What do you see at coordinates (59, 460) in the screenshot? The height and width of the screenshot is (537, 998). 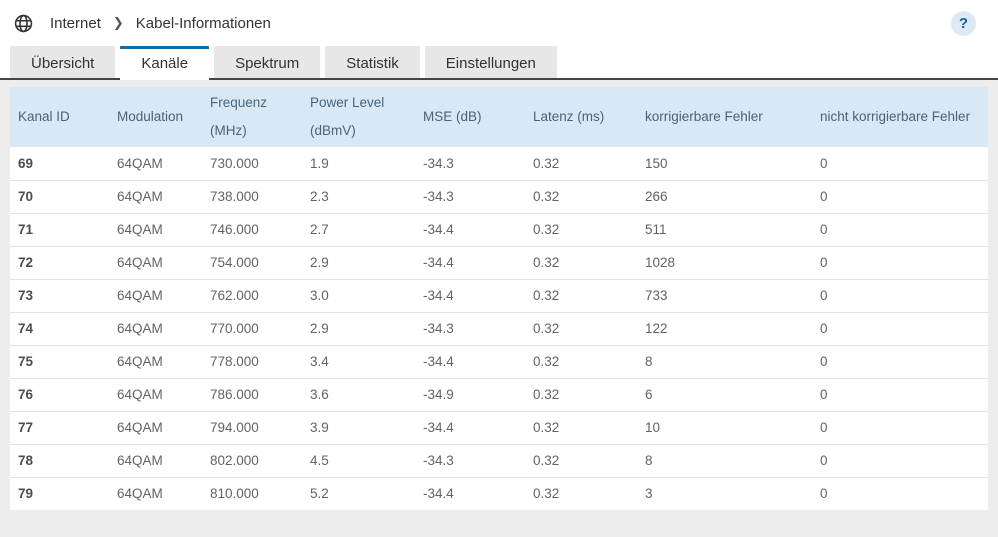 I see `cell-kanal-id: 78` at bounding box center [59, 460].